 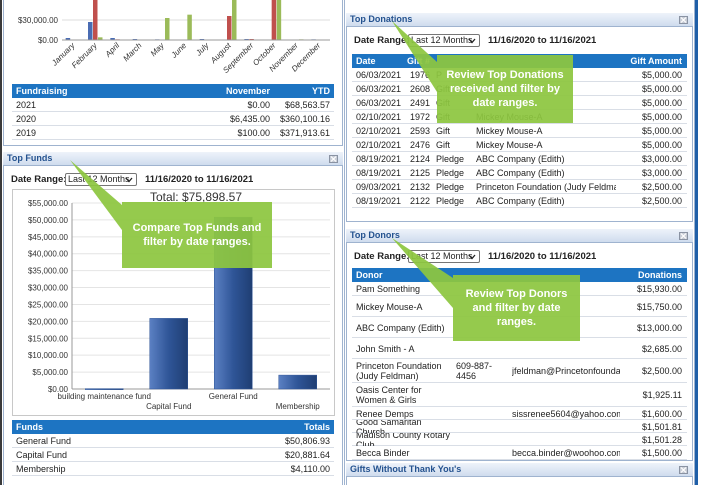 I want to click on table-cell: Pam Something, so click(x=388, y=289).